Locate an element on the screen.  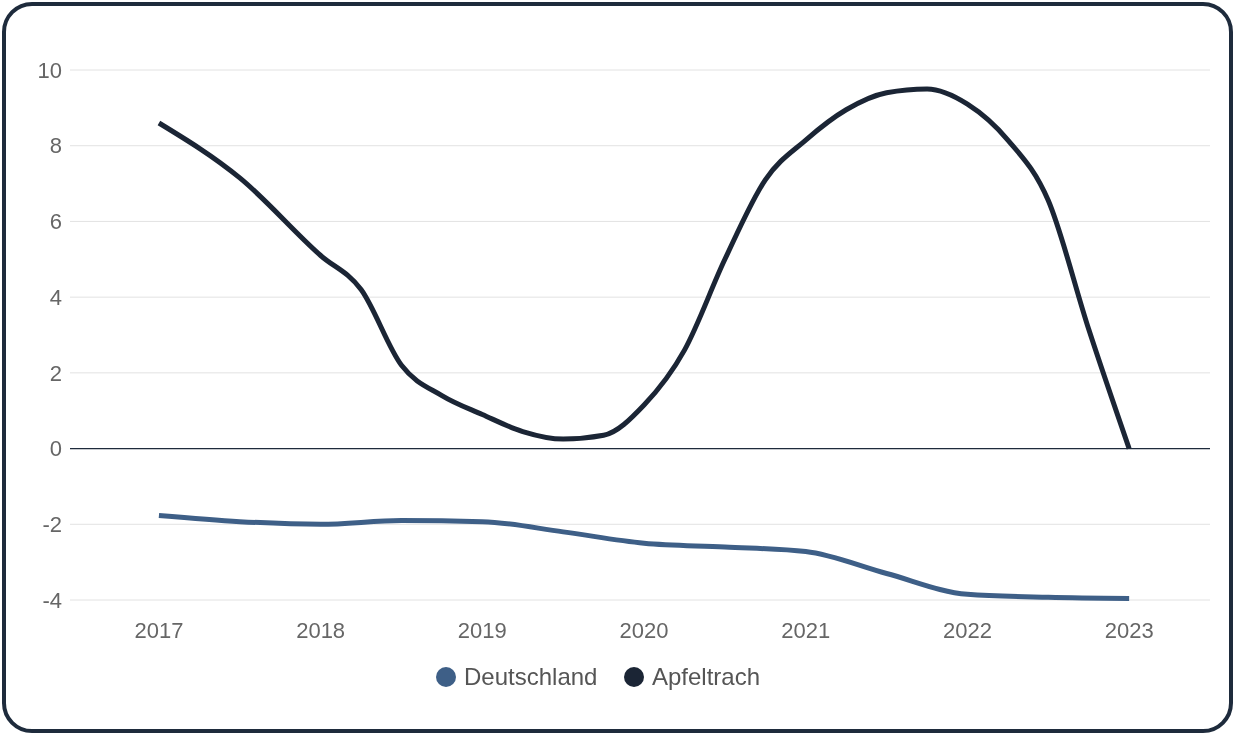
x-tick-label: 2017 is located at coordinates (159, 630).